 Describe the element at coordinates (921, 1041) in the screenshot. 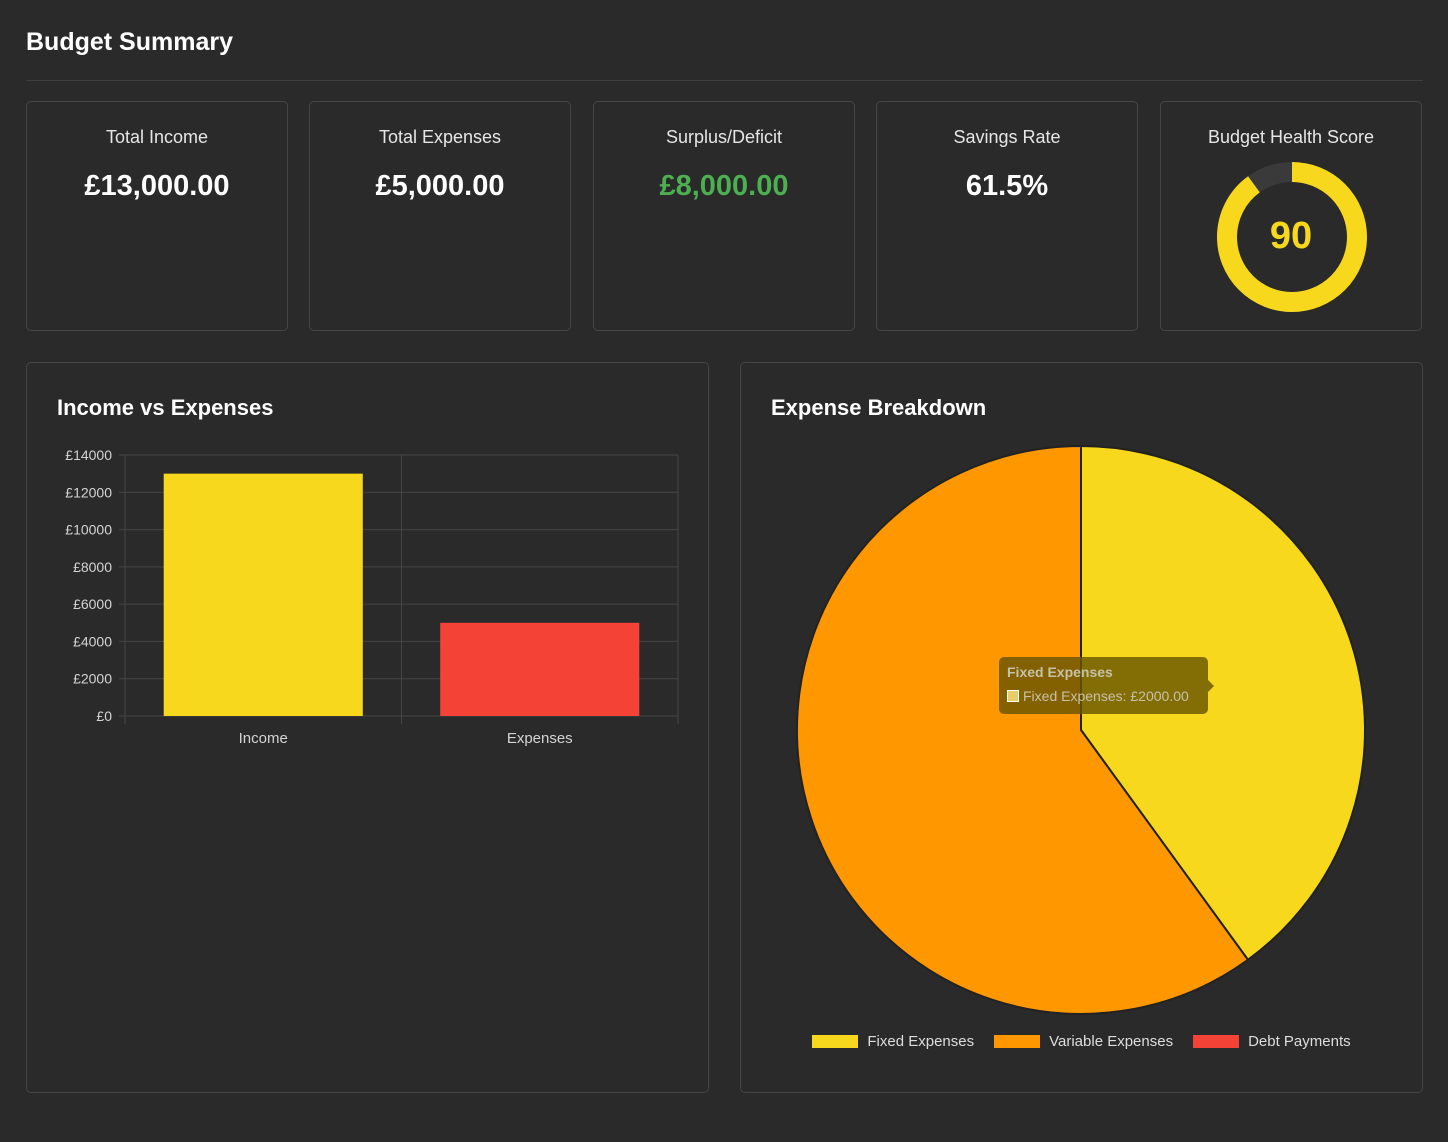

I see `legend-label: Fixed Expenses` at that location.